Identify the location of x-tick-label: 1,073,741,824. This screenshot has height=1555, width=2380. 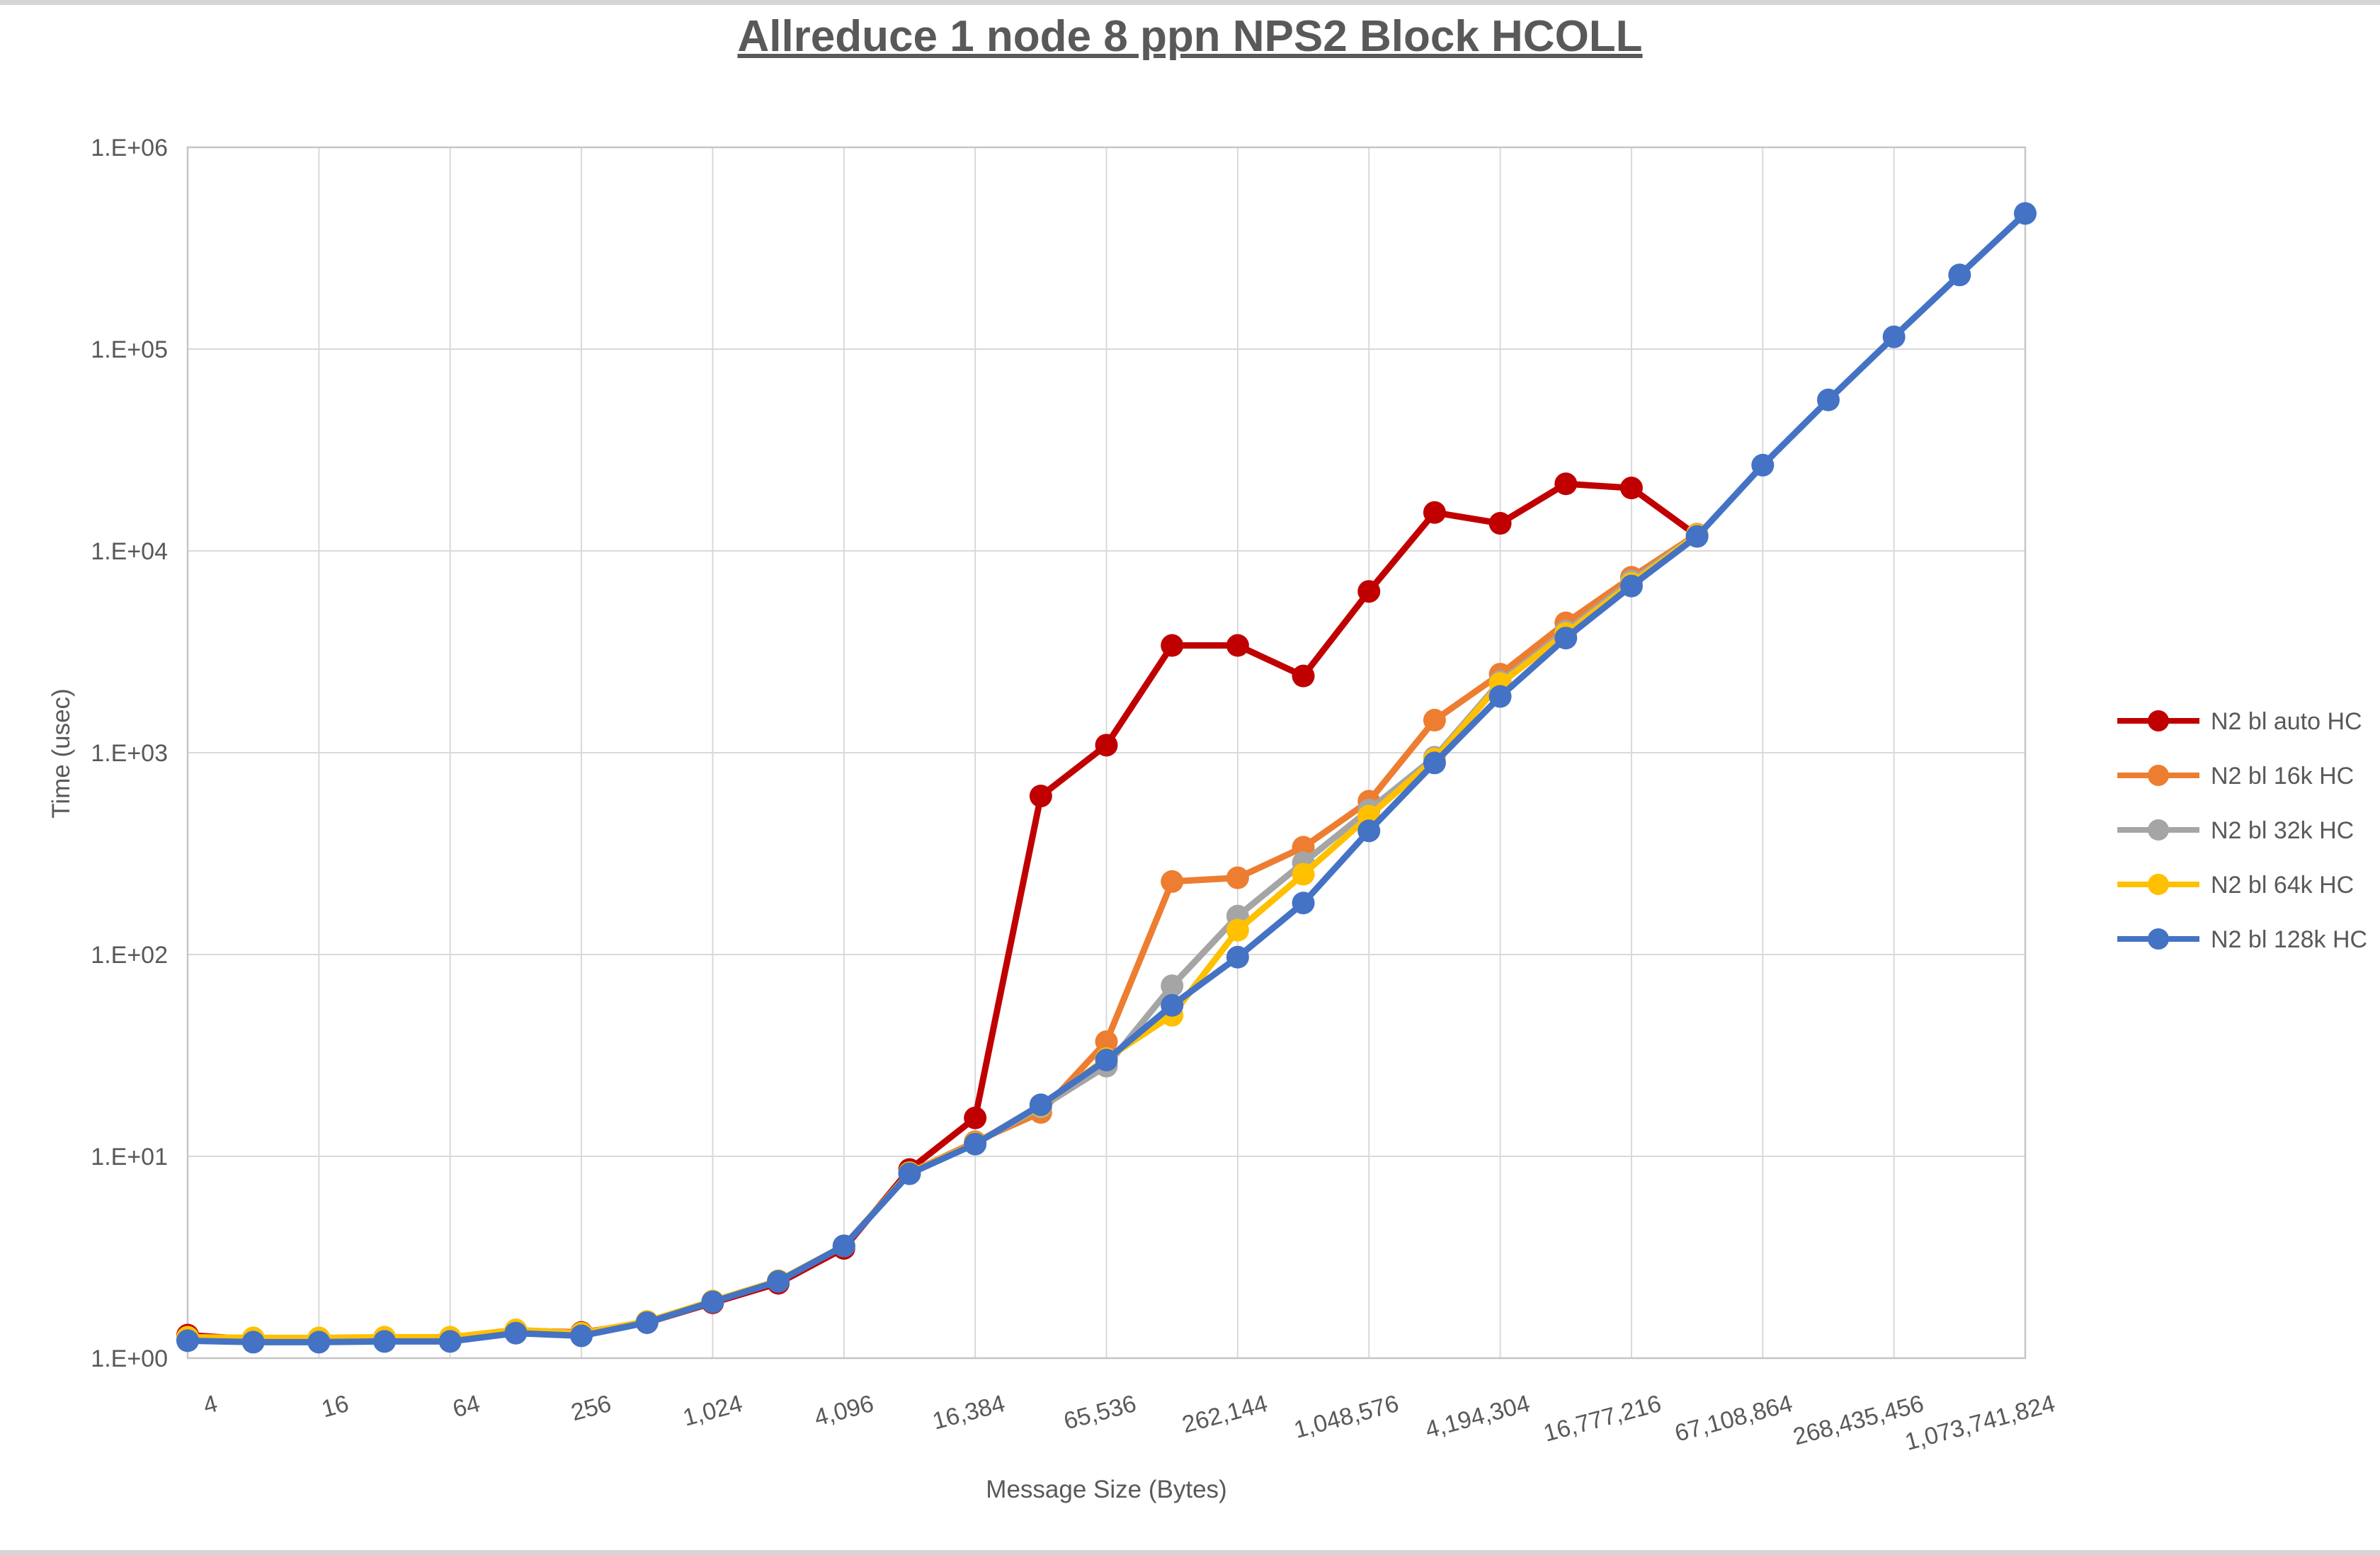
(1980, 1423).